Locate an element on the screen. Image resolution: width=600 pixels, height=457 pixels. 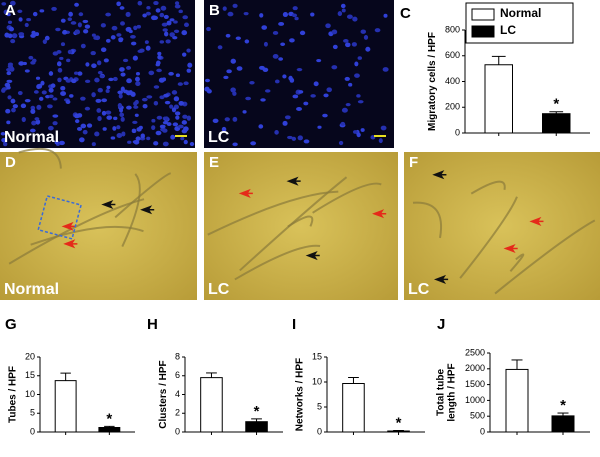
y-axis-label: Total tube is located at coordinates (441, 392).